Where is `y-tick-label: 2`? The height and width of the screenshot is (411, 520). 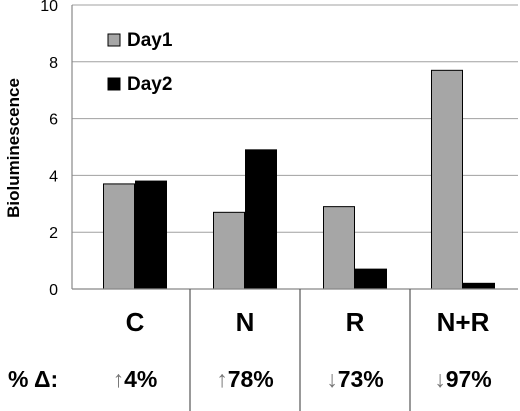
y-tick-label: 2 is located at coordinates (53, 233).